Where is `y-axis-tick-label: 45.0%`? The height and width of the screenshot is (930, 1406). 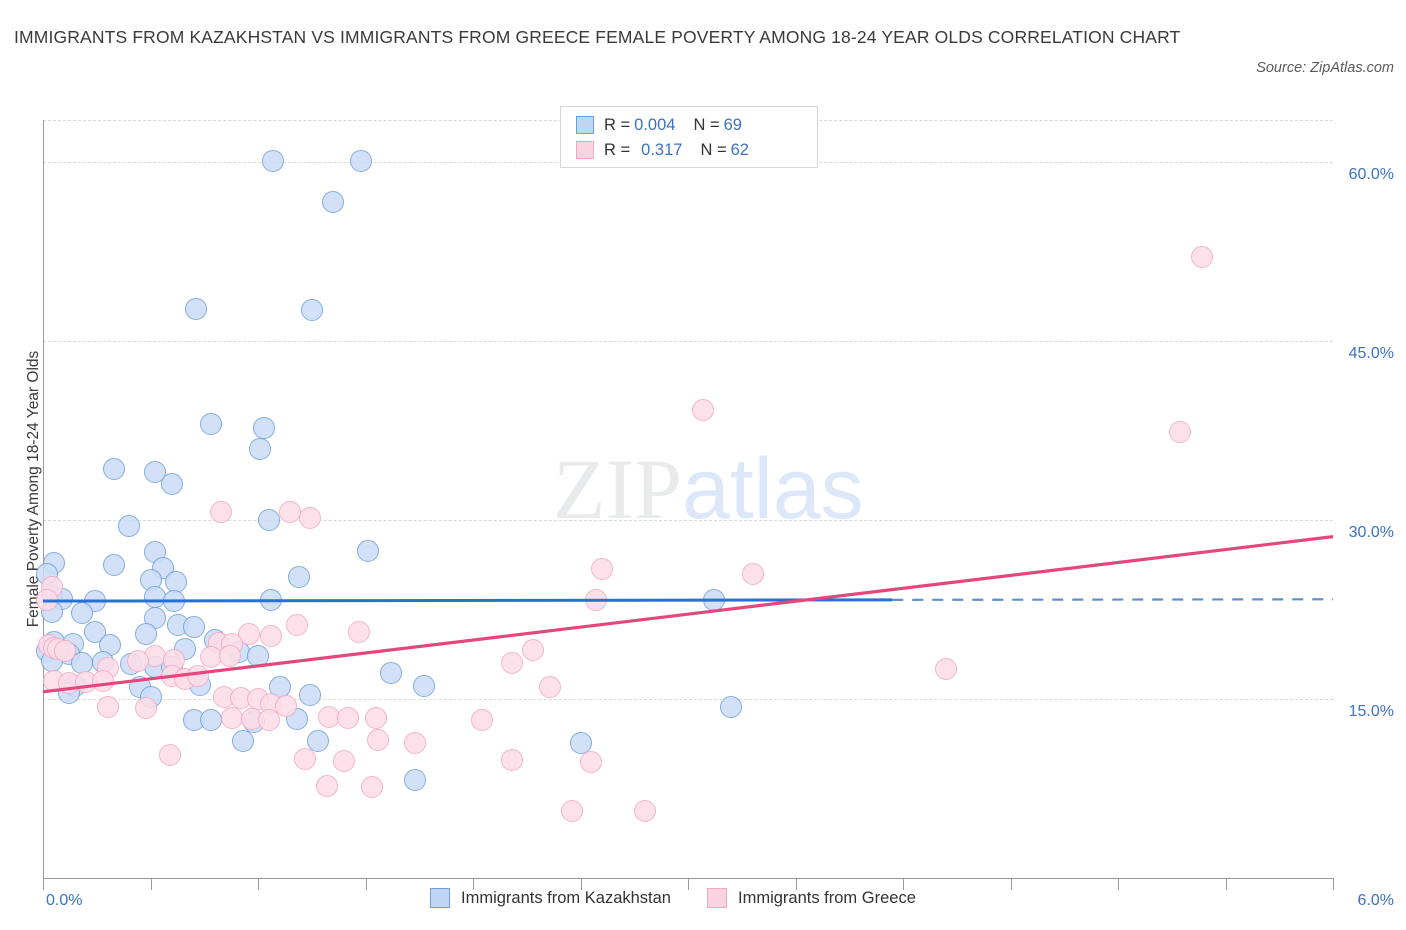
y-axis-tick-label: 45.0% is located at coordinates (1371, 353).